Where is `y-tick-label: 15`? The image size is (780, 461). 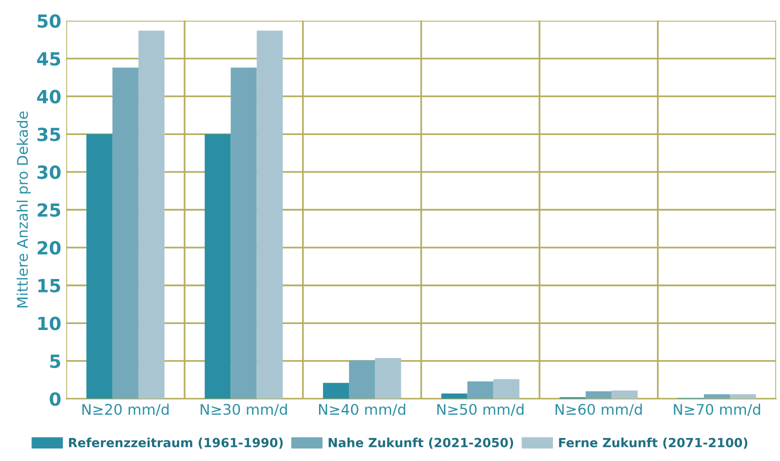
y-tick-label: 15 is located at coordinates (49, 285).